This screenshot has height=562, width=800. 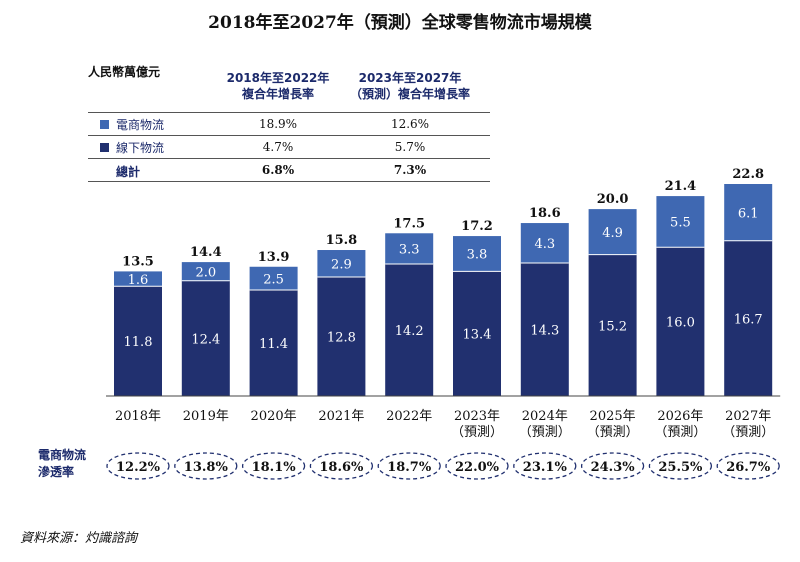 I want to click on bar-total-label-8: 21.4, so click(x=681, y=186).